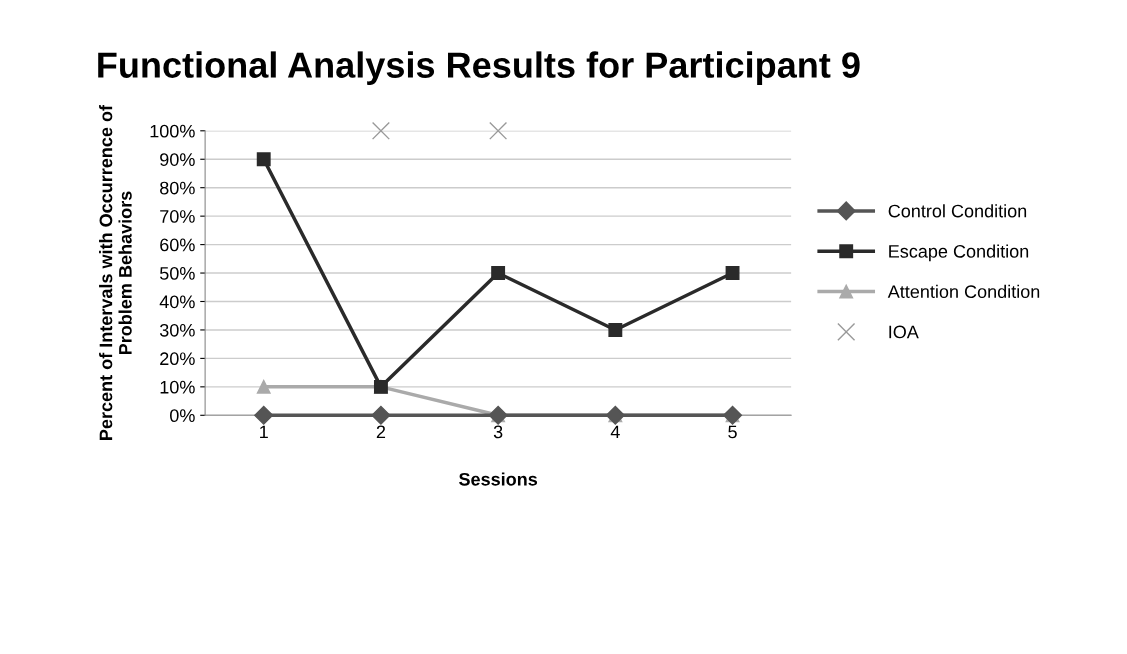 The width and height of the screenshot is (1127, 654). Describe the element at coordinates (172, 131) in the screenshot. I see `y-tick-label: 100%` at that location.